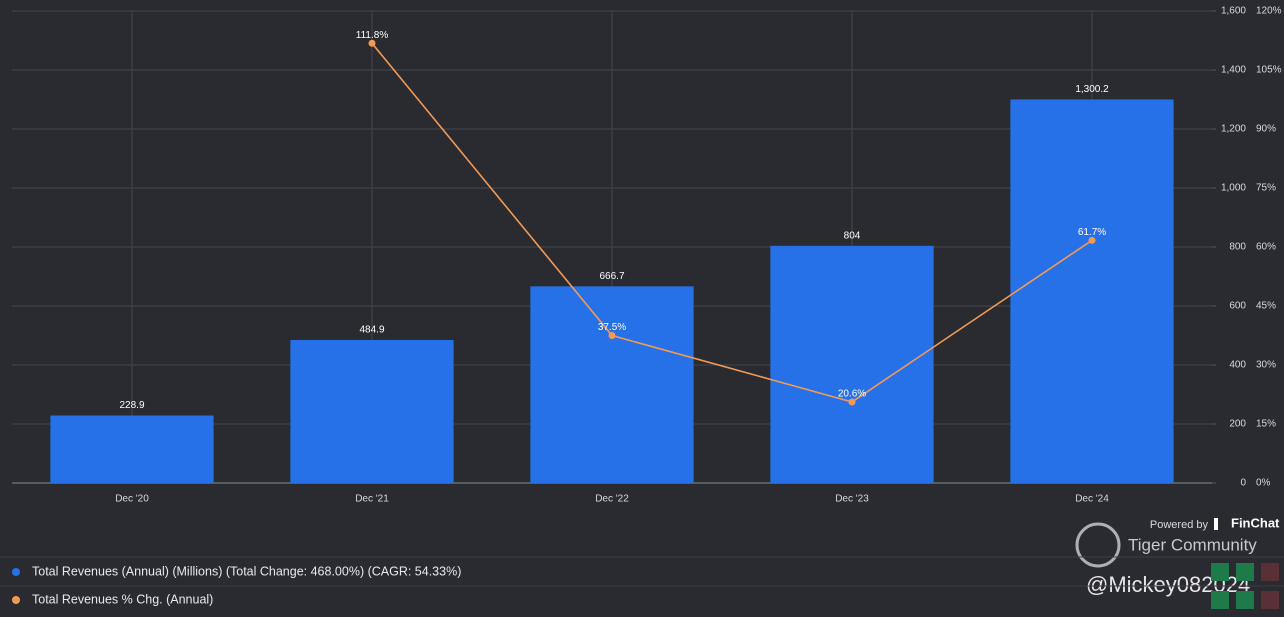  I want to click on y-tick-label: 200, so click(1237, 424).